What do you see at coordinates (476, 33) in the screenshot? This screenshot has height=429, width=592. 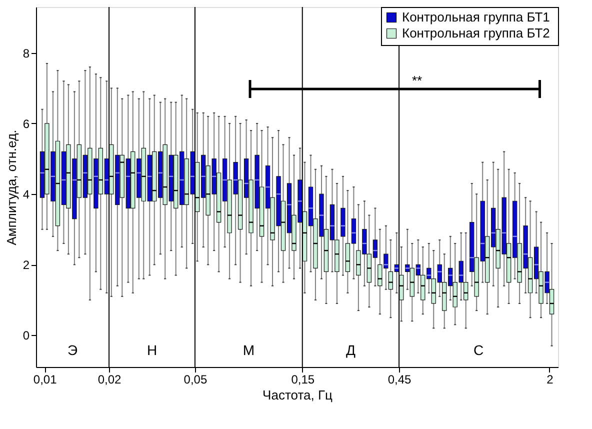 I see `legend-label: Контрольная группа БТ2` at bounding box center [476, 33].